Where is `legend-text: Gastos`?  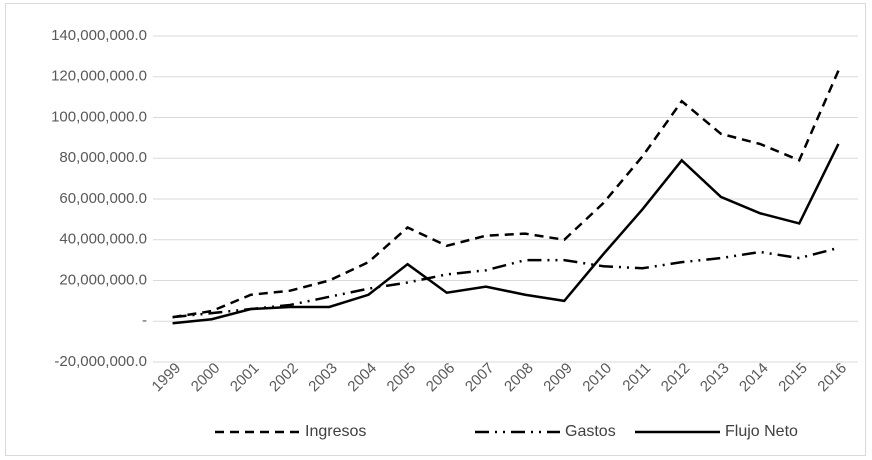
legend-text: Gastos is located at coordinates (590, 431).